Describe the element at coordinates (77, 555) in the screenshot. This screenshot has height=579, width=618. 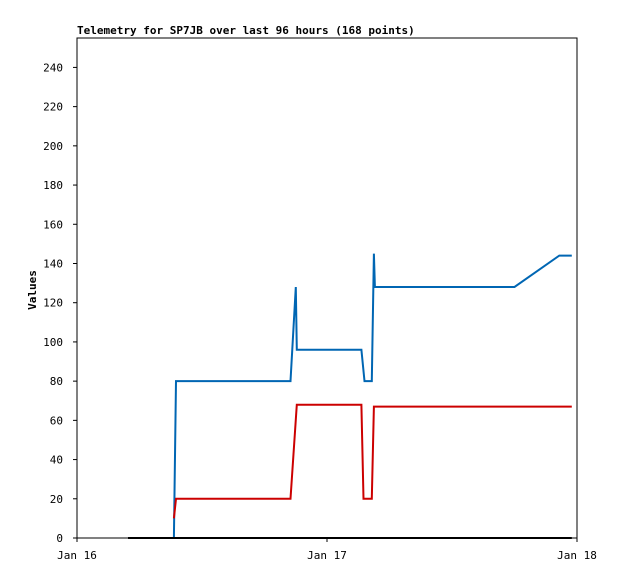
I see `x-tick-label: Jan 16` at that location.